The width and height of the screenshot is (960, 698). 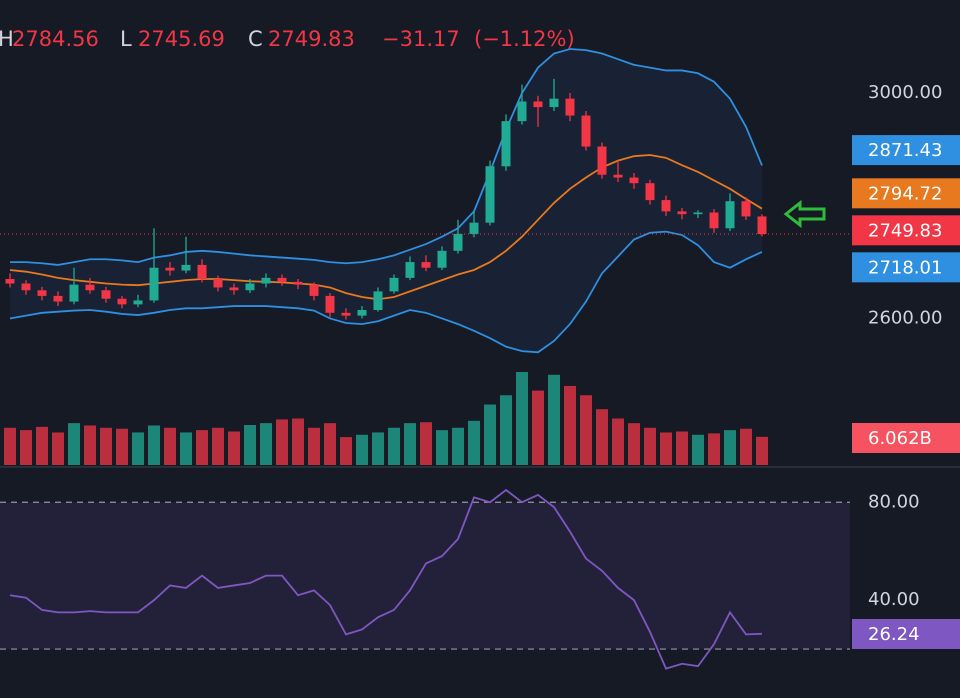 What do you see at coordinates (894, 501) in the screenshot?
I see `y-tick-label: 80.00` at bounding box center [894, 501].